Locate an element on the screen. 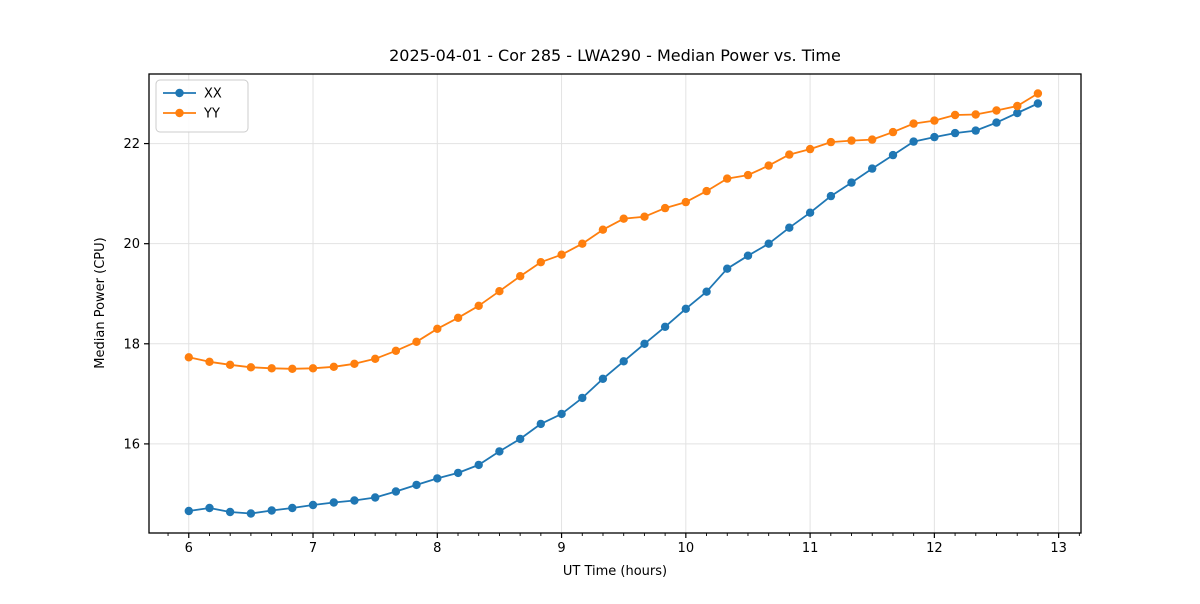 The height and width of the screenshot is (604, 1200). y-tick-label: 16 is located at coordinates (131, 444).